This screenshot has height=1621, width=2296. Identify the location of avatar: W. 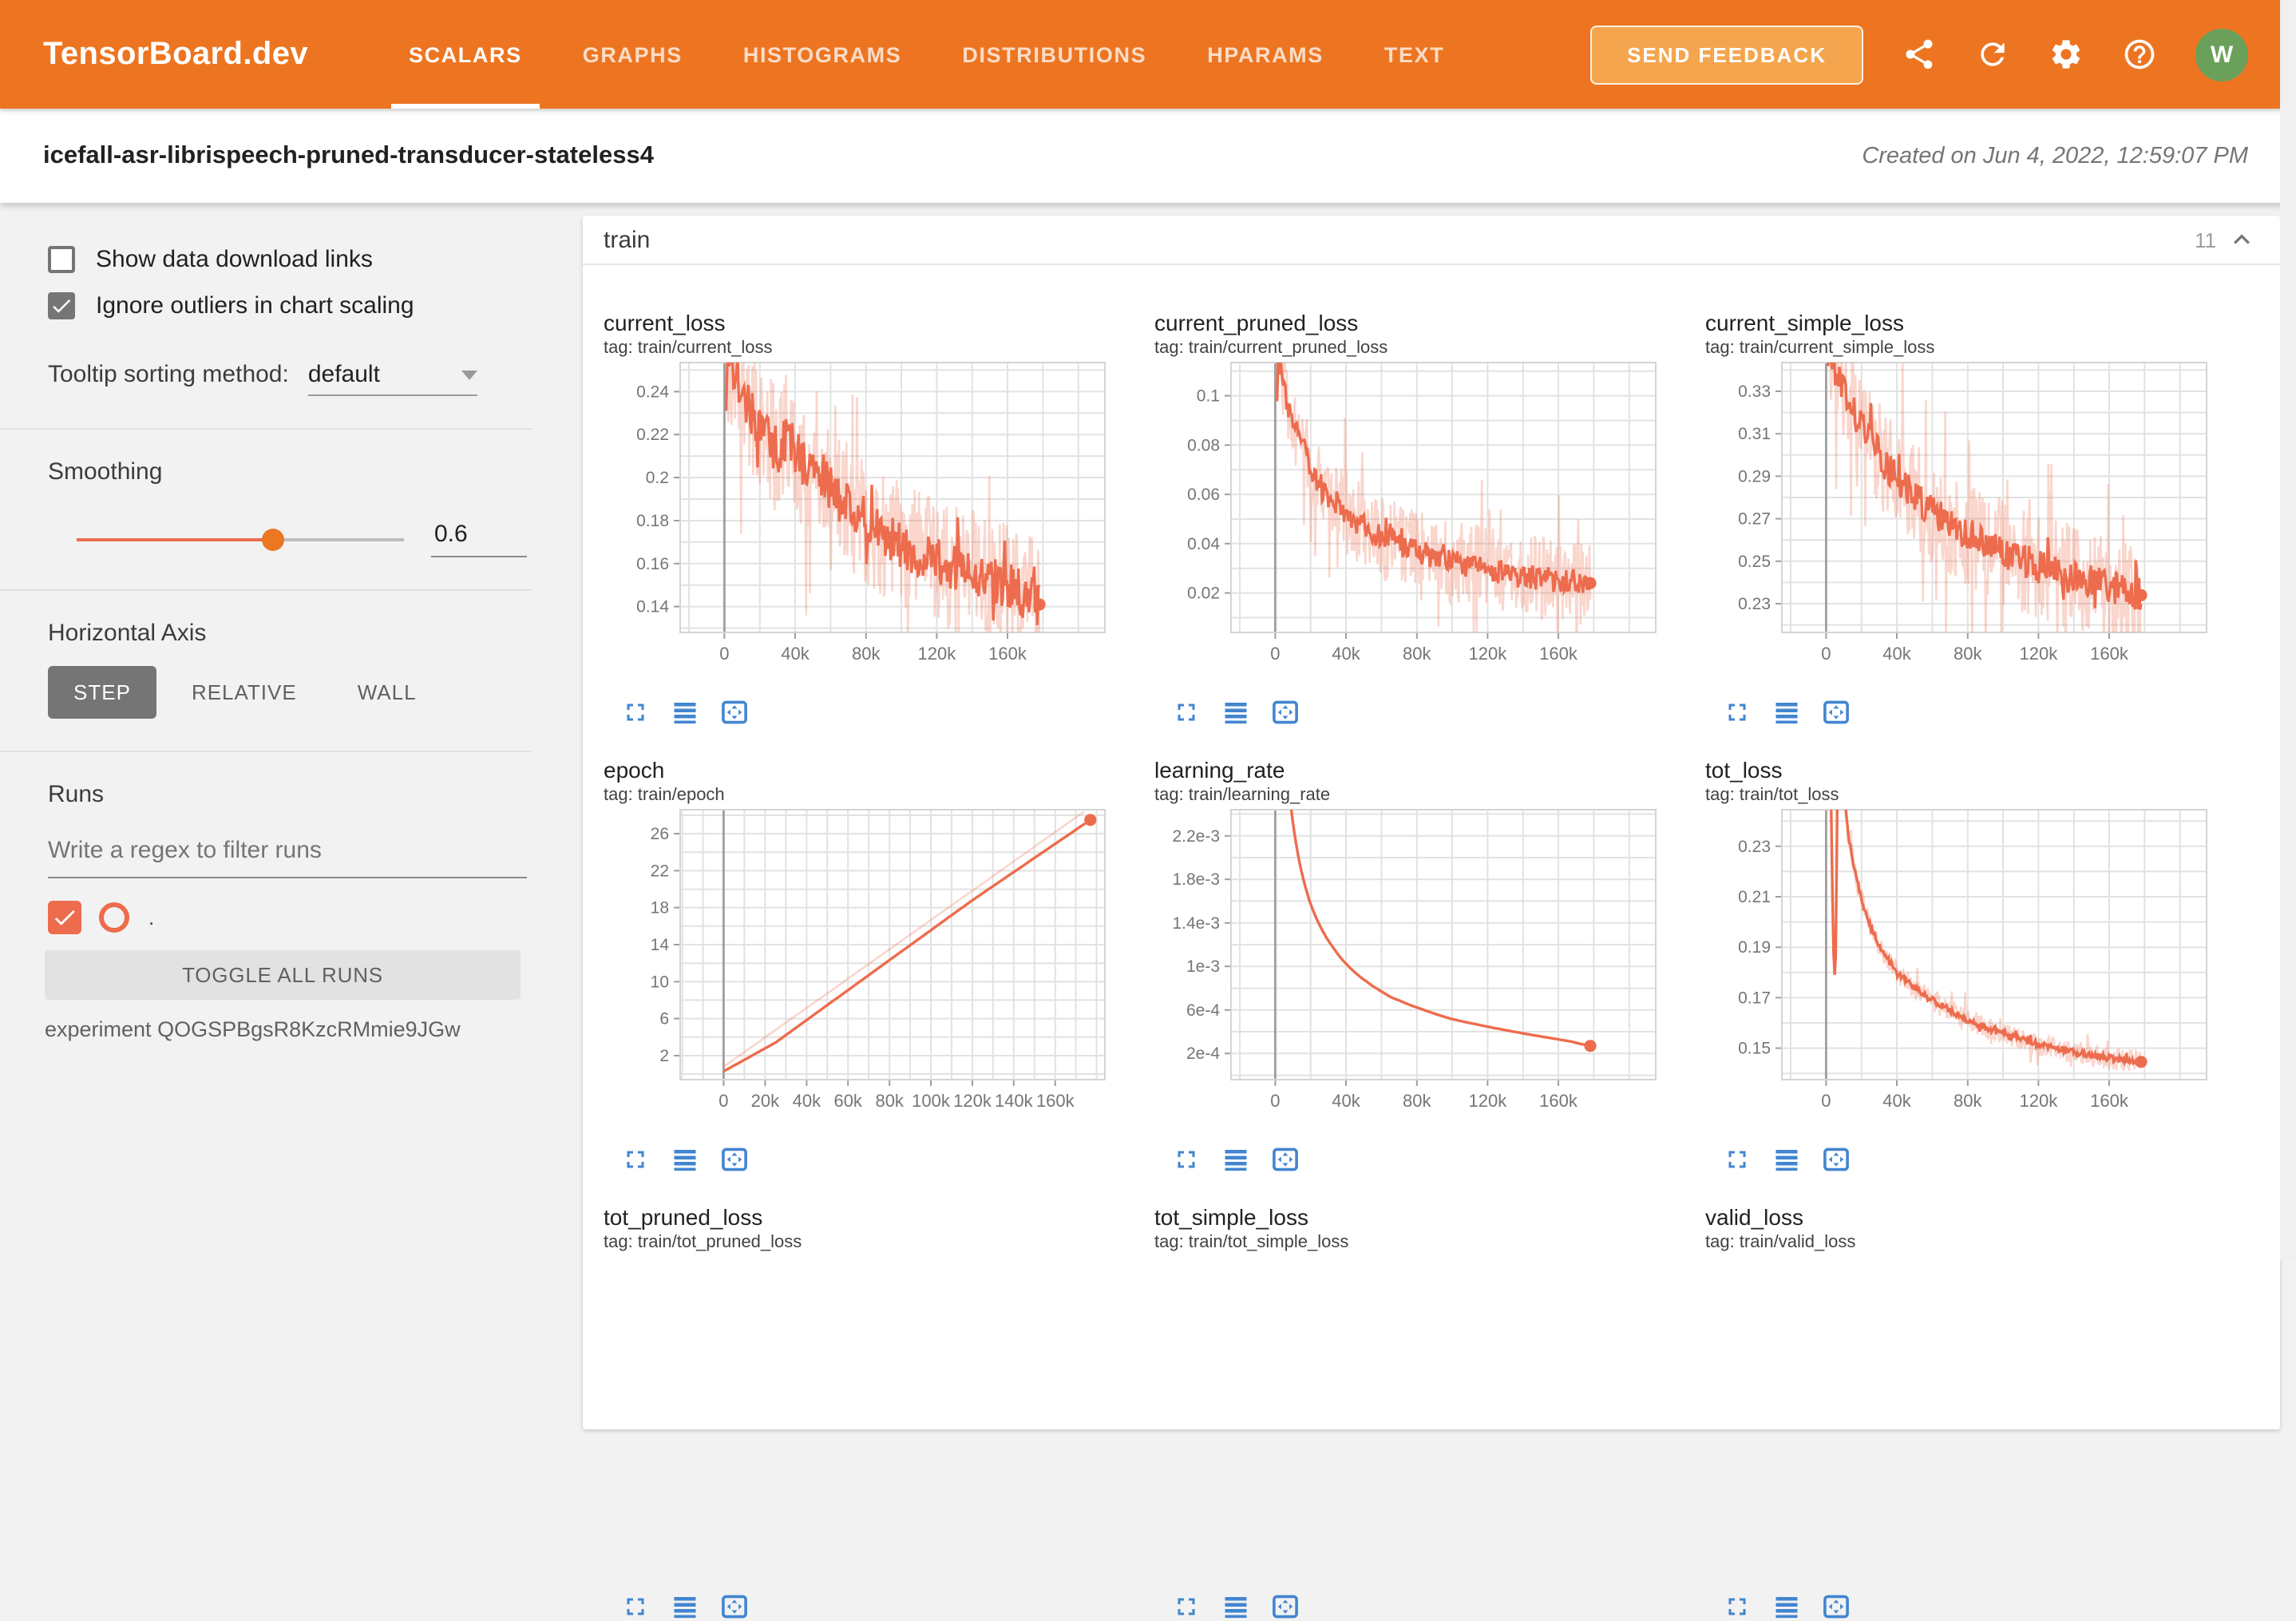
(2221, 54).